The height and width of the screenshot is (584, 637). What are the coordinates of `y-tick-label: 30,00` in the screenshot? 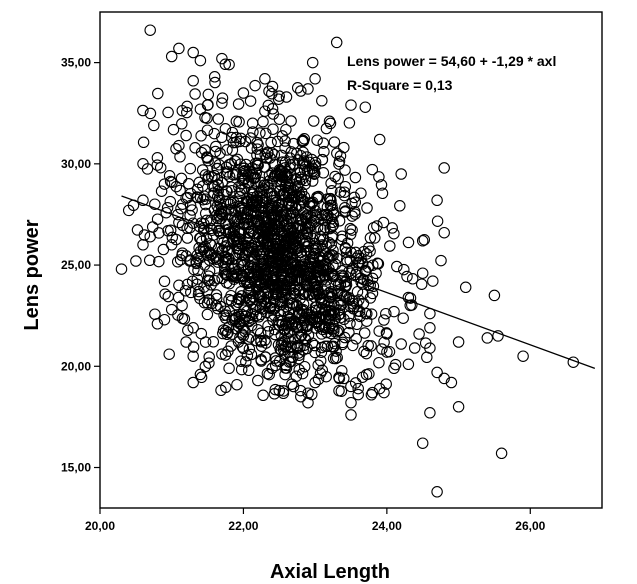 It's located at (76, 164).